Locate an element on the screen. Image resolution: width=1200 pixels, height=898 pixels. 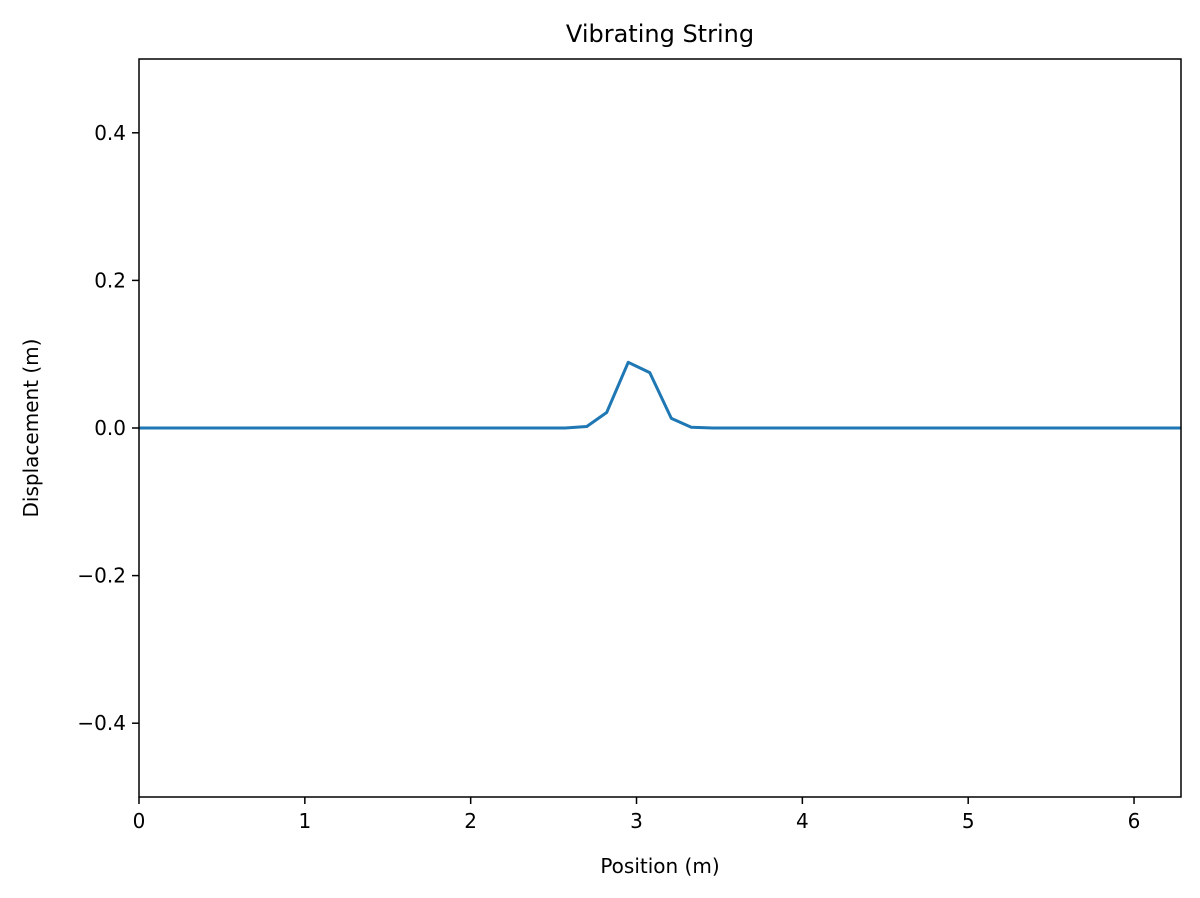
x-tick-label: 0 is located at coordinates (139, 821).